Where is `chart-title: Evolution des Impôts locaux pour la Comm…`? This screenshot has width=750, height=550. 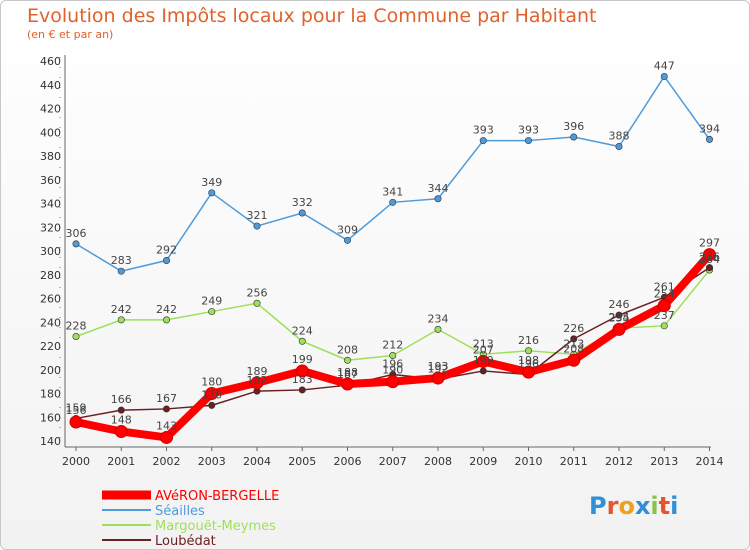
chart-title: Evolution des Impôts locaux pour la Comm… is located at coordinates (312, 16).